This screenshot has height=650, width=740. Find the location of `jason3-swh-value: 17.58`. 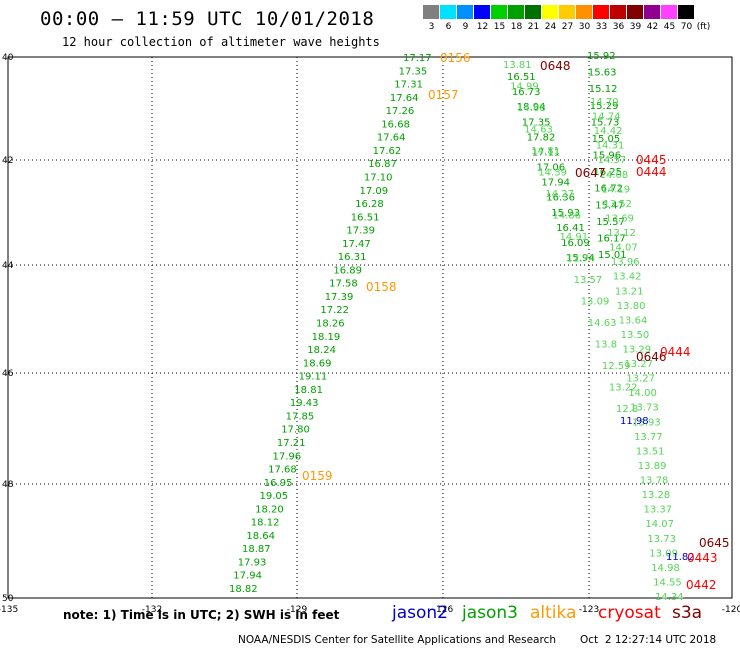

jason3-swh-value: 17.58 is located at coordinates (343, 284).